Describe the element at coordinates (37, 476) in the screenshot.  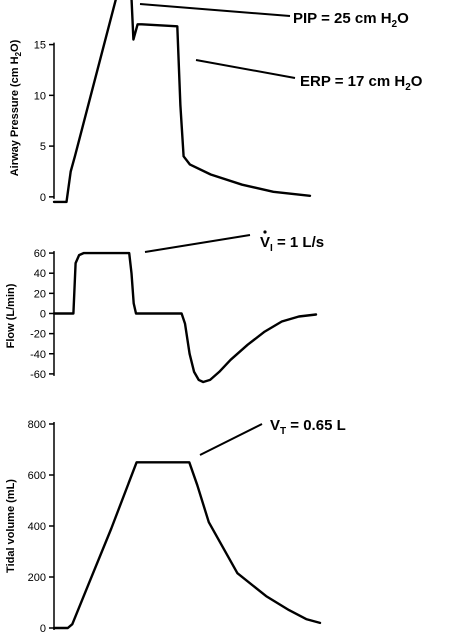
I see `y-tick-label: 600` at that location.